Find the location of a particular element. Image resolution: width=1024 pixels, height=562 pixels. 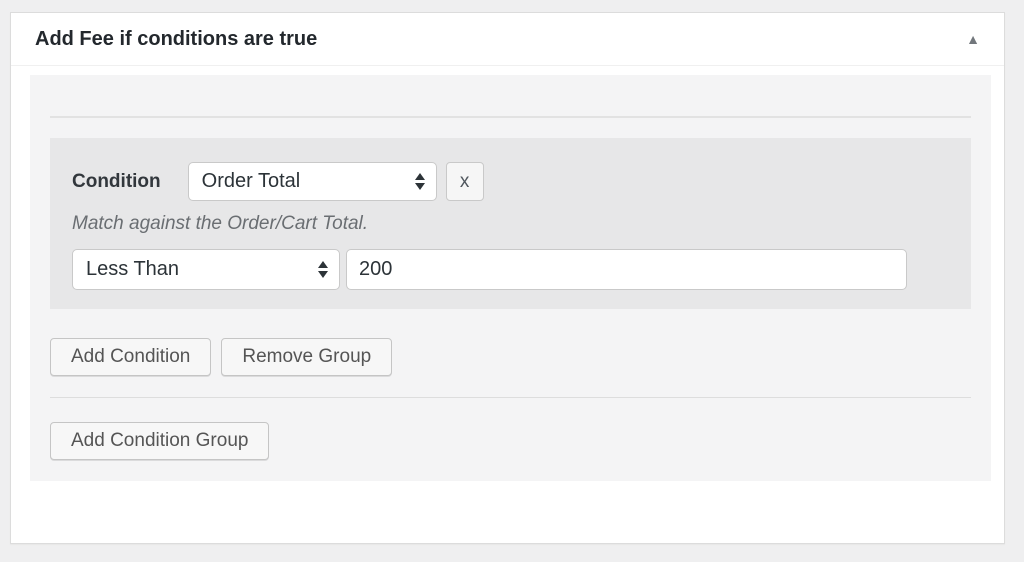

operator-select: Less Than is located at coordinates (206, 269).